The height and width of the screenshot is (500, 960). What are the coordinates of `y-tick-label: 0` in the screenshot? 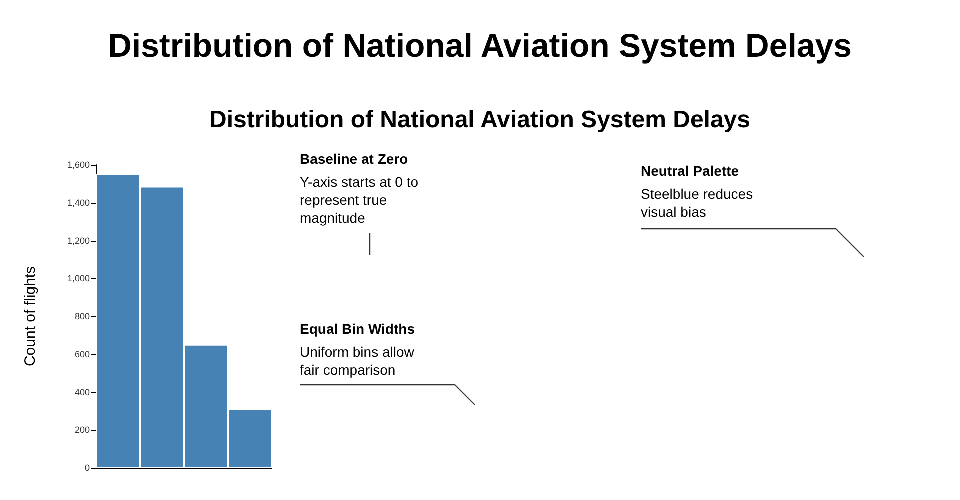 It's located at (87, 468).